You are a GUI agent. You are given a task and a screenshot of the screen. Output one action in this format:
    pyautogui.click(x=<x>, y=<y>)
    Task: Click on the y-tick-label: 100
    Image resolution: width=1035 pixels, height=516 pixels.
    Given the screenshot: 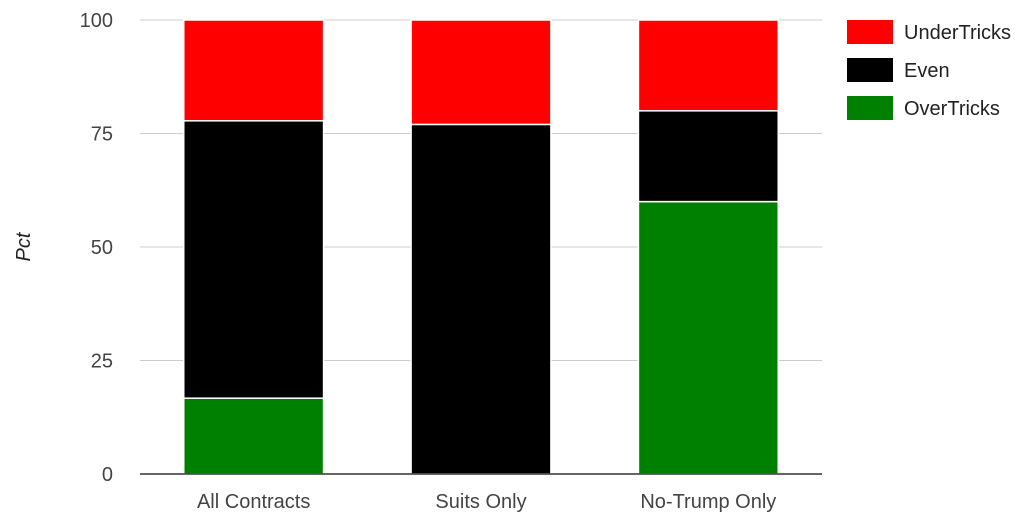 What is the action you would take?
    pyautogui.click(x=96, y=21)
    